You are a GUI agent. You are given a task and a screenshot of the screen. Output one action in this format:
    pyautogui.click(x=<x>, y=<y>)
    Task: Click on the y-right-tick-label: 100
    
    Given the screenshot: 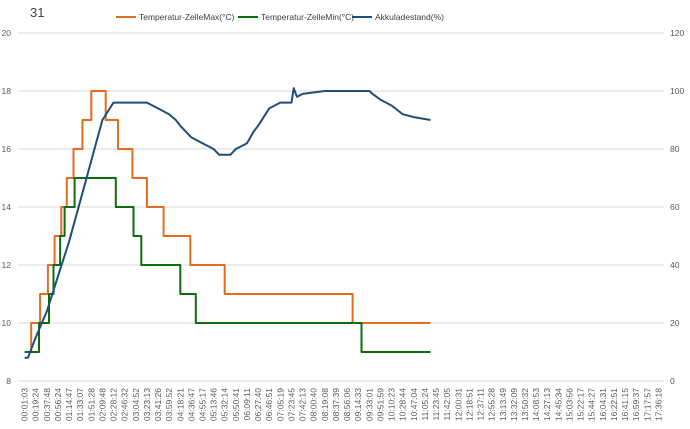 What is the action you would take?
    pyautogui.click(x=677, y=91)
    